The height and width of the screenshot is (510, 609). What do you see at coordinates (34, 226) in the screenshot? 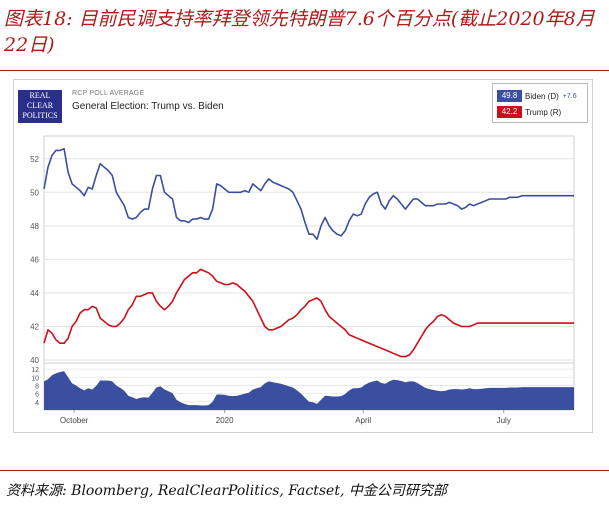
I see `main-y-tick-label: 48` at bounding box center [34, 226].